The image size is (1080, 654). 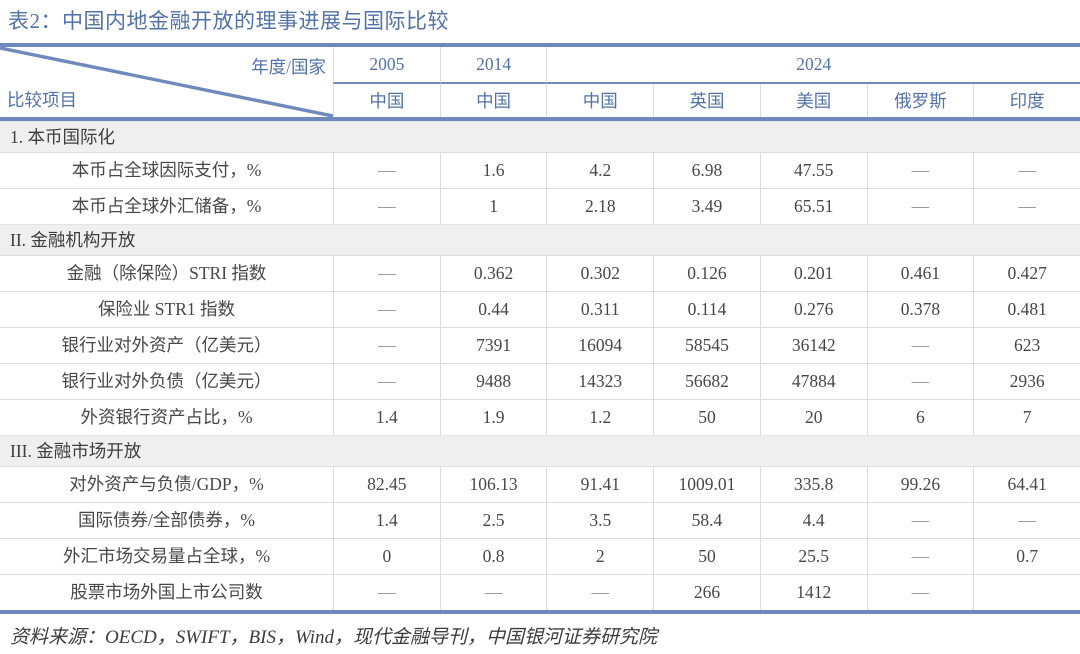 What do you see at coordinates (600, 206) in the screenshot?
I see `value-cell: 2.18` at bounding box center [600, 206].